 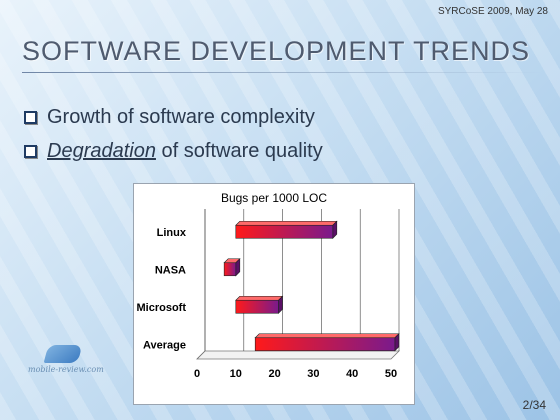 What do you see at coordinates (101, 150) in the screenshot?
I see `bullet-emphasis: Degradation` at bounding box center [101, 150].